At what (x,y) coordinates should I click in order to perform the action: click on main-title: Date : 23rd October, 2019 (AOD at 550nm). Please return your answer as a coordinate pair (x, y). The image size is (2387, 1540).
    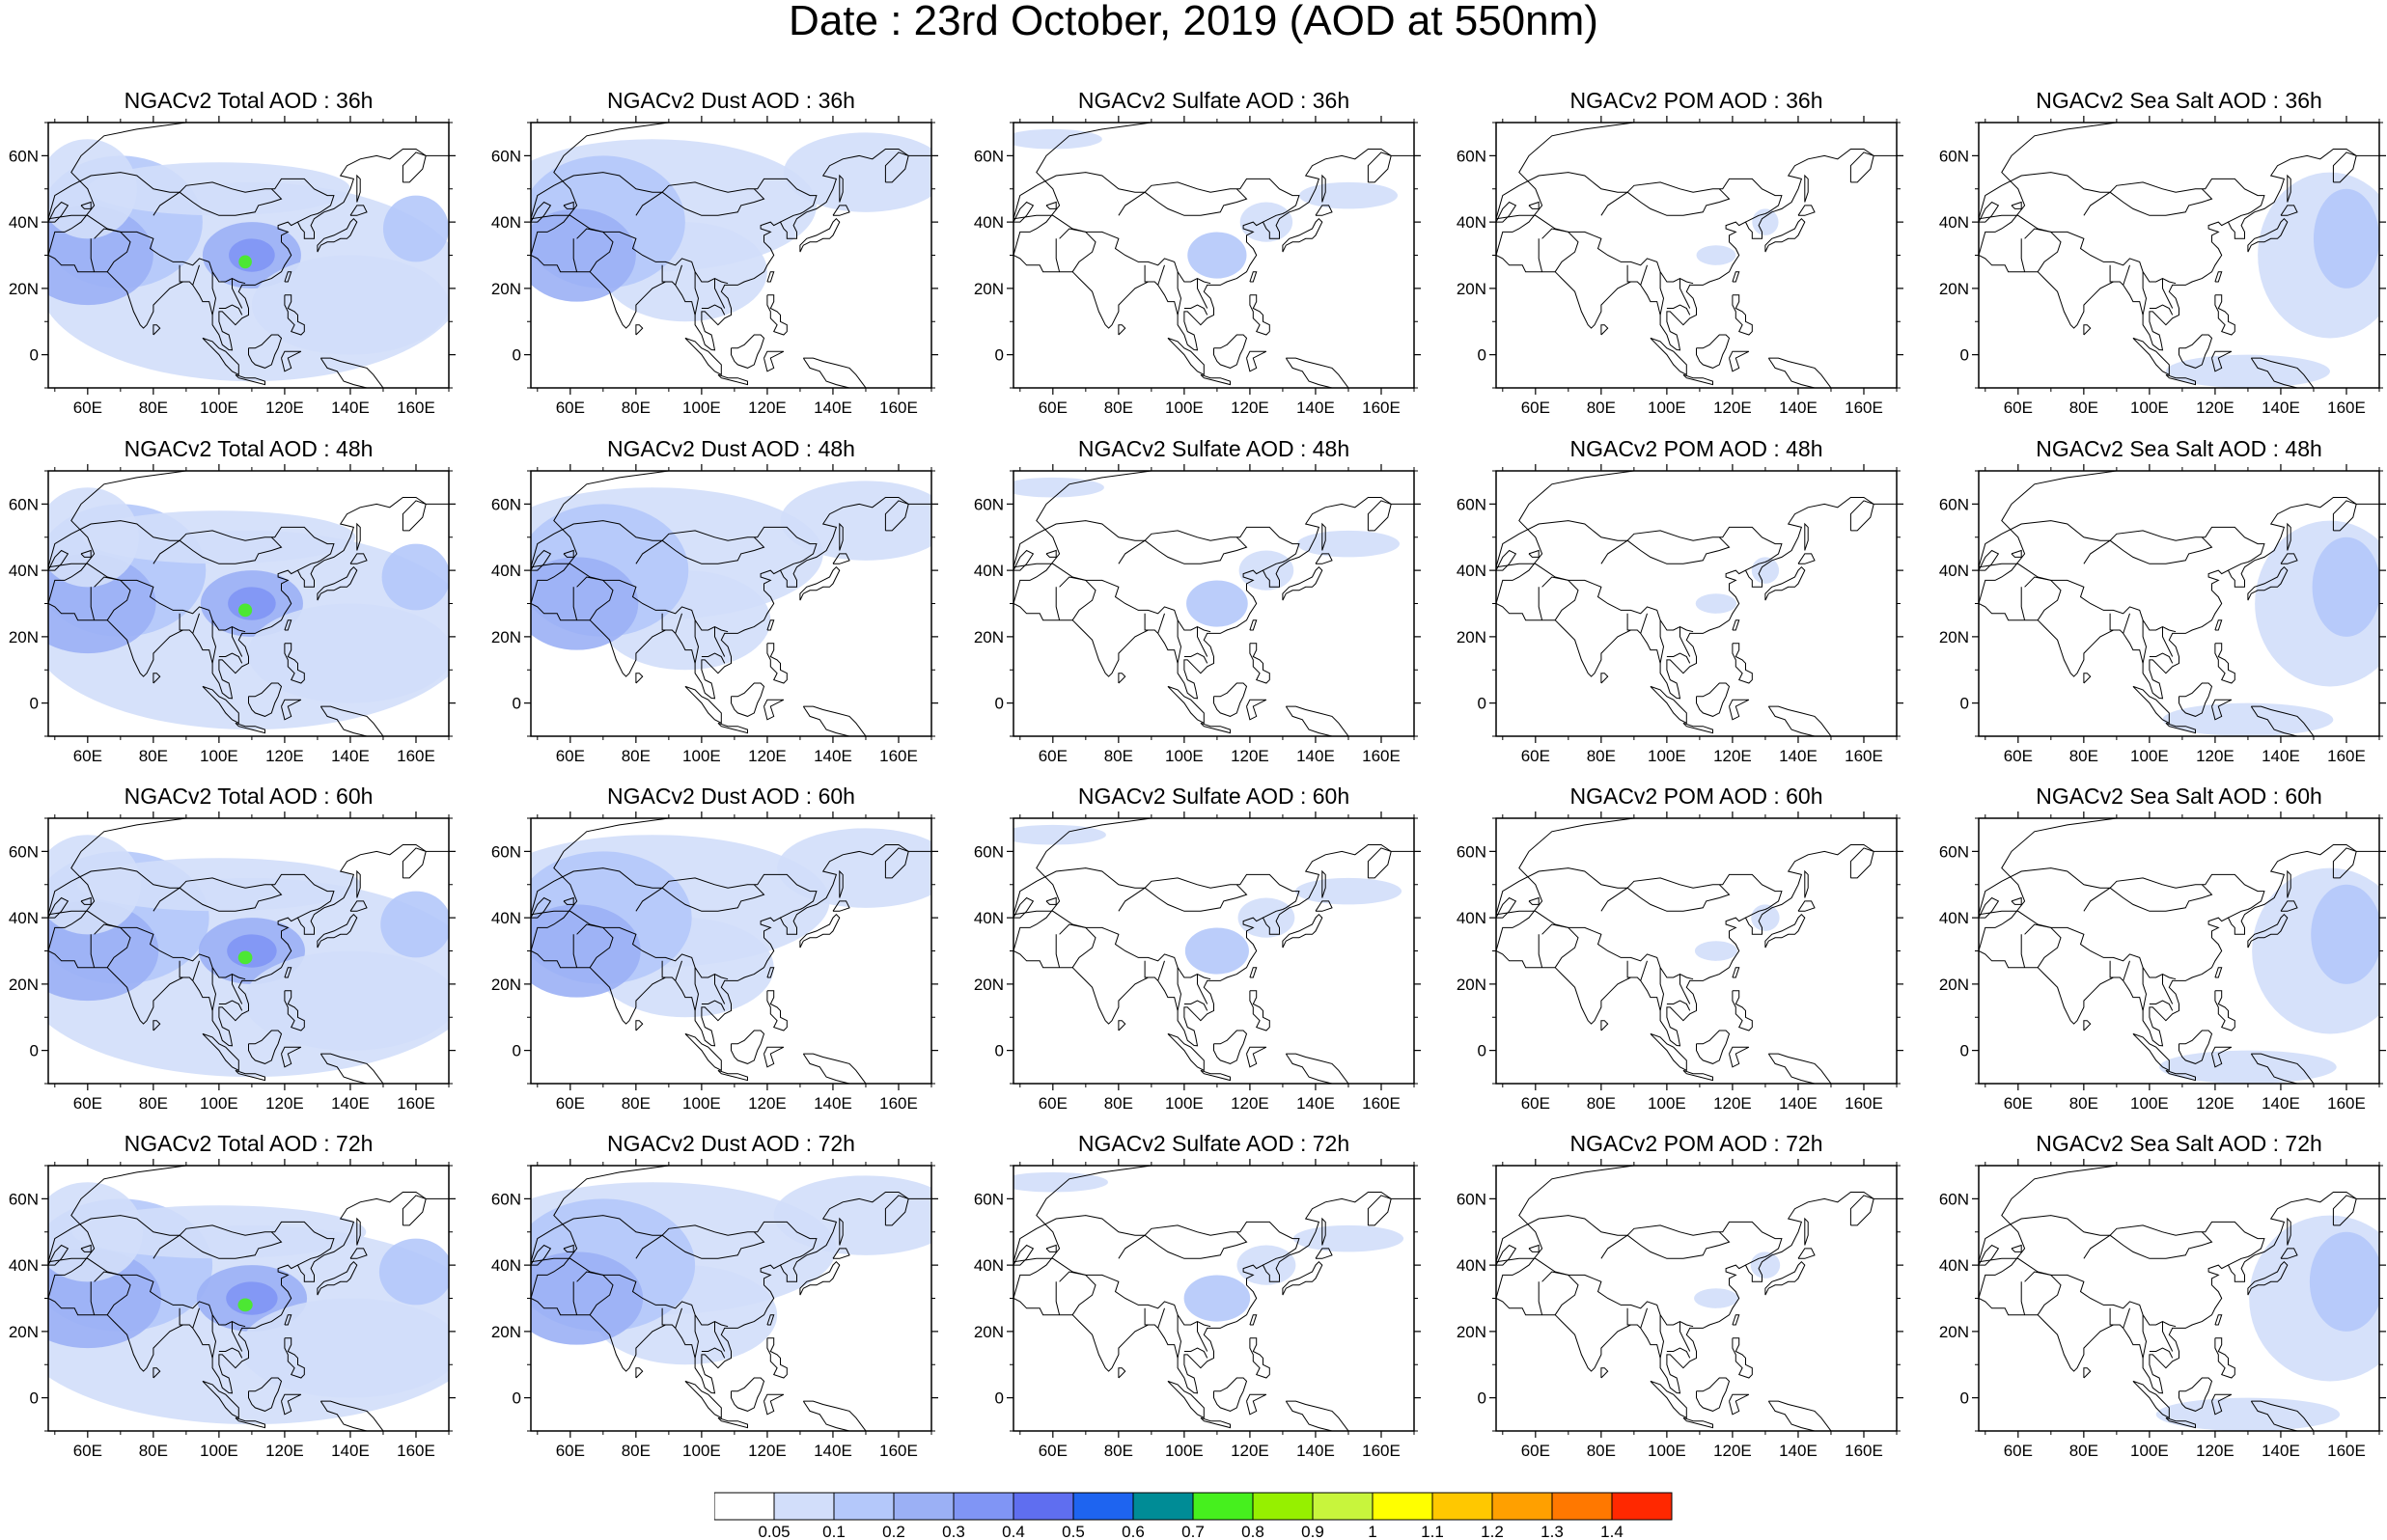
    Looking at the image, I should click on (1193, 22).